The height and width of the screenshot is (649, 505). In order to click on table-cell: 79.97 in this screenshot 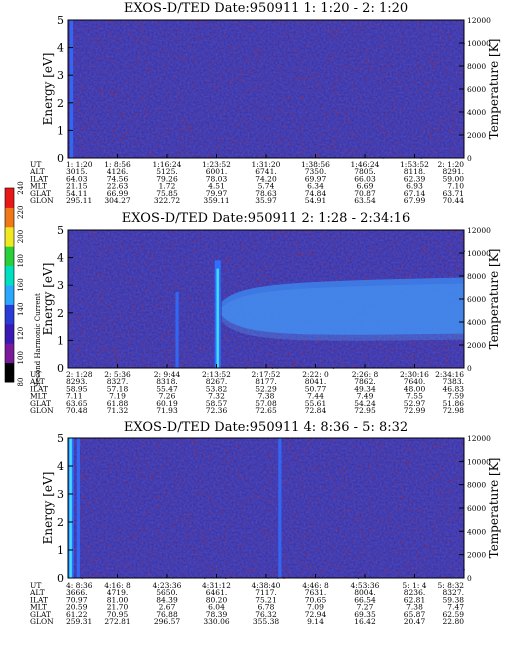, I will do `click(217, 193)`.